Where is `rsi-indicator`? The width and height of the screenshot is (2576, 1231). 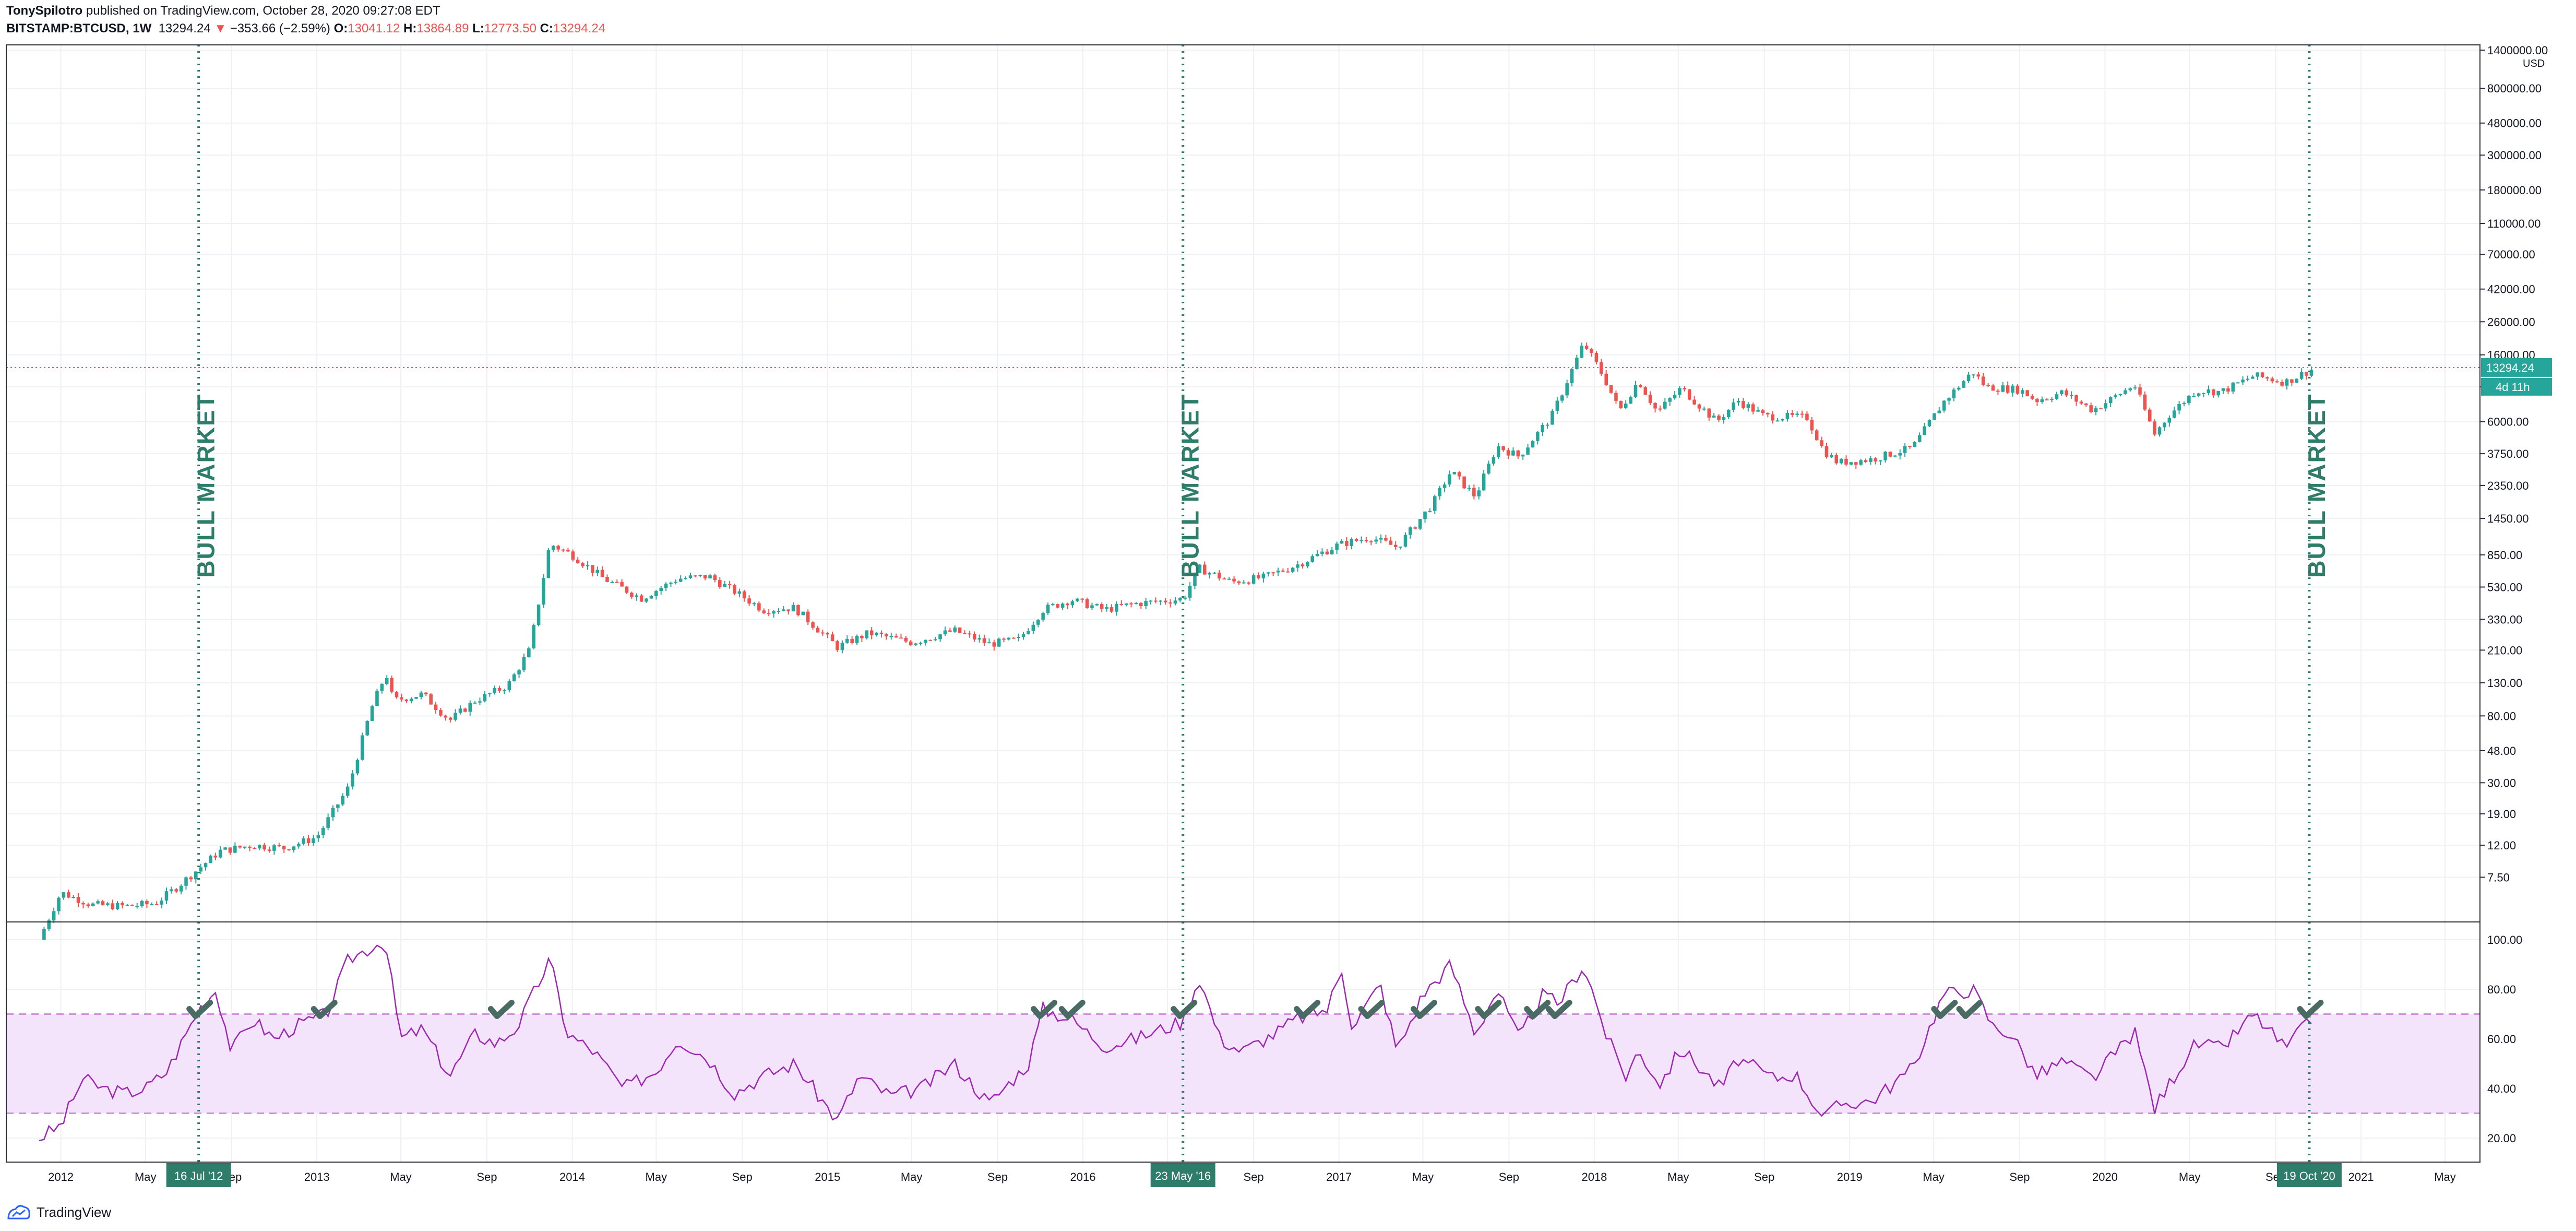 rsi-indicator is located at coordinates (1175, 1043).